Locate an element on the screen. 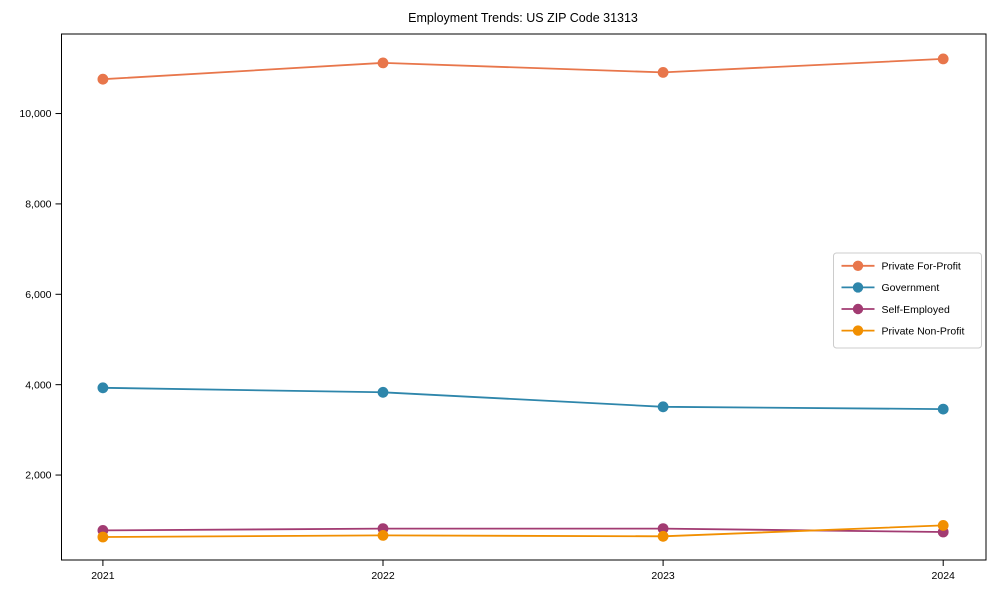 The width and height of the screenshot is (1000, 600). series-line-private-for-profit is located at coordinates (523, 69).